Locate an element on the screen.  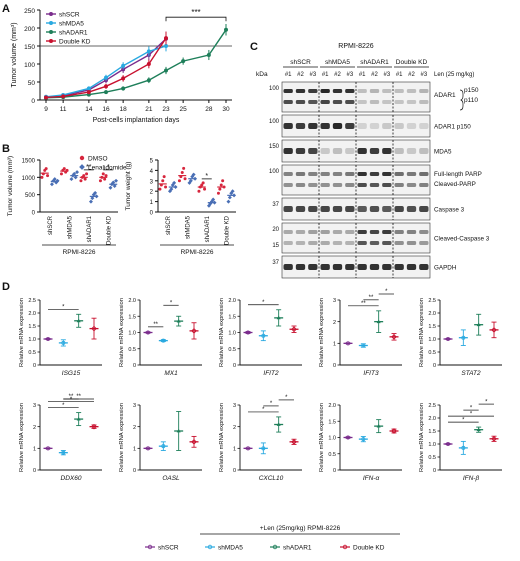
a-series-line-shadar1 is located at coordinates (136, 64).